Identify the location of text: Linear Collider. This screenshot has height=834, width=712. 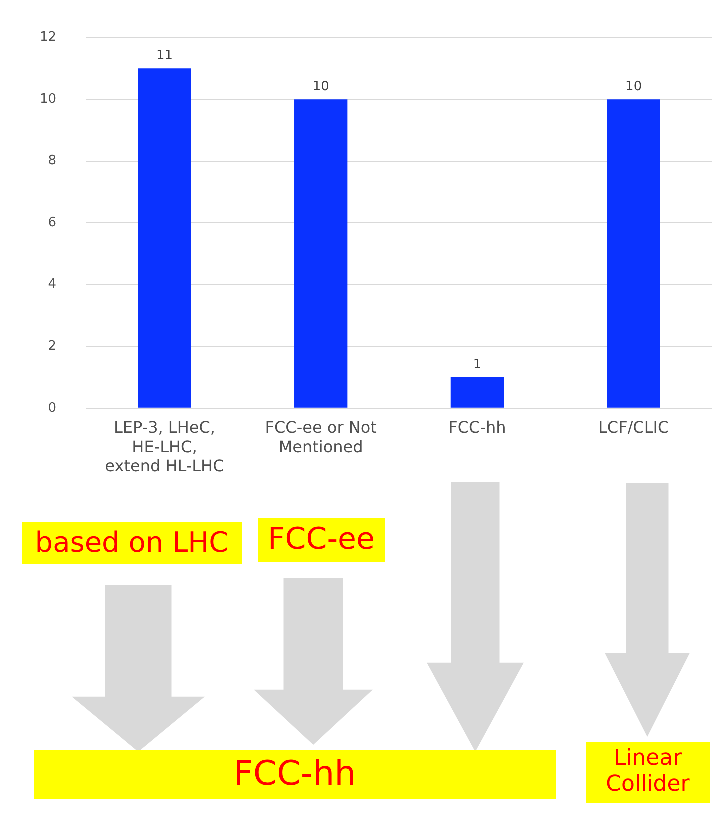
(648, 772).